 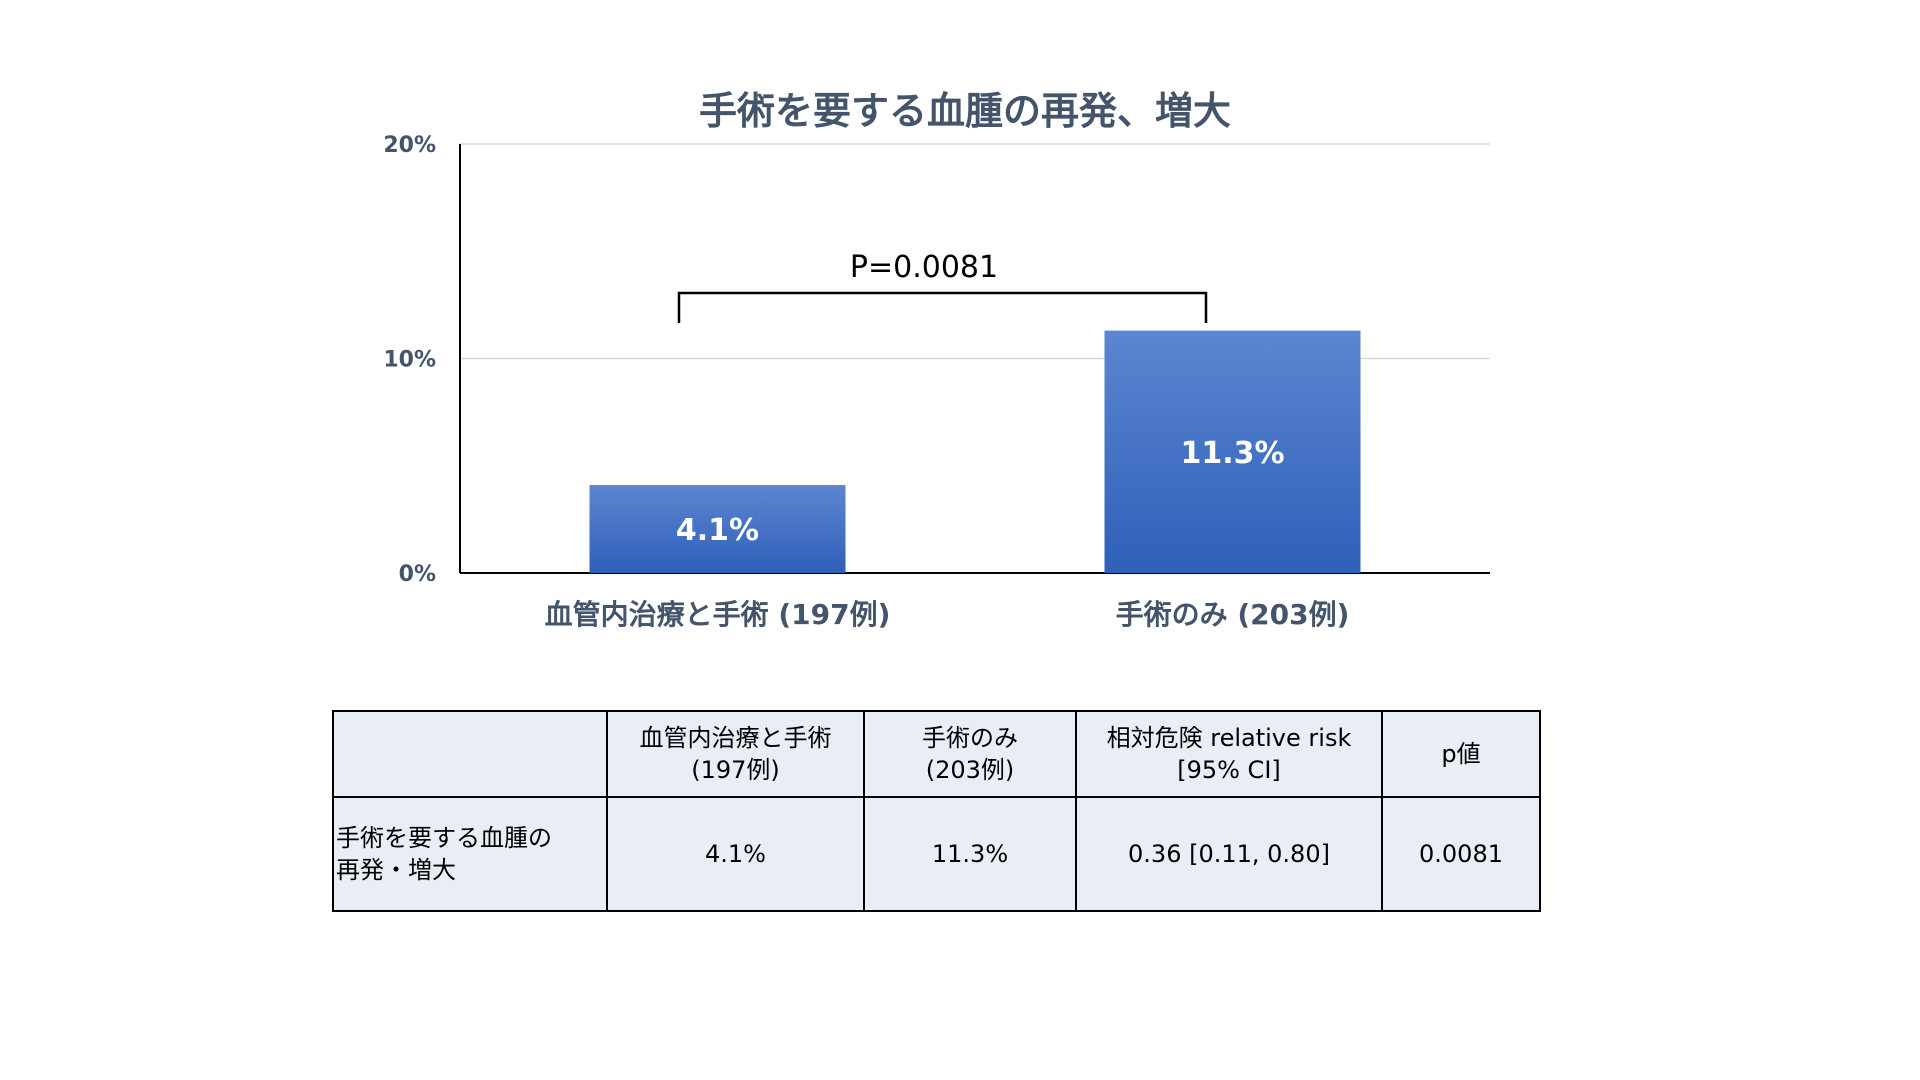 I want to click on chart-title: 手術を要する血腫の再発、増大, so click(x=965, y=111).